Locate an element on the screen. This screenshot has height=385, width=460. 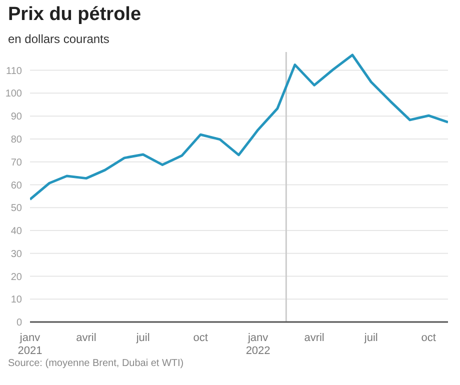
y-tick-label: 110 is located at coordinates (14, 71).